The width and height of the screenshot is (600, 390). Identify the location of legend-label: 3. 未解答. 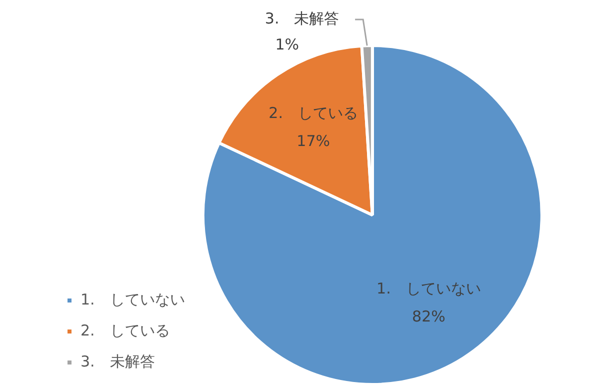
(117, 361).